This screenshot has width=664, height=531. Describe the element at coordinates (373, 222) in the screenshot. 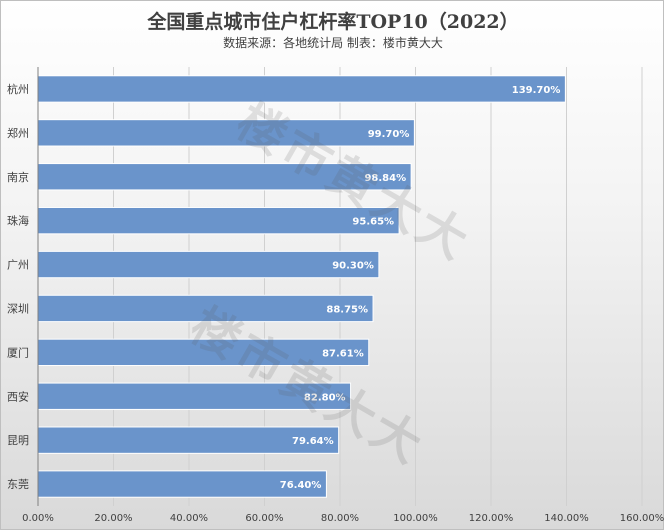

I see `data-label: 95.65%` at that location.